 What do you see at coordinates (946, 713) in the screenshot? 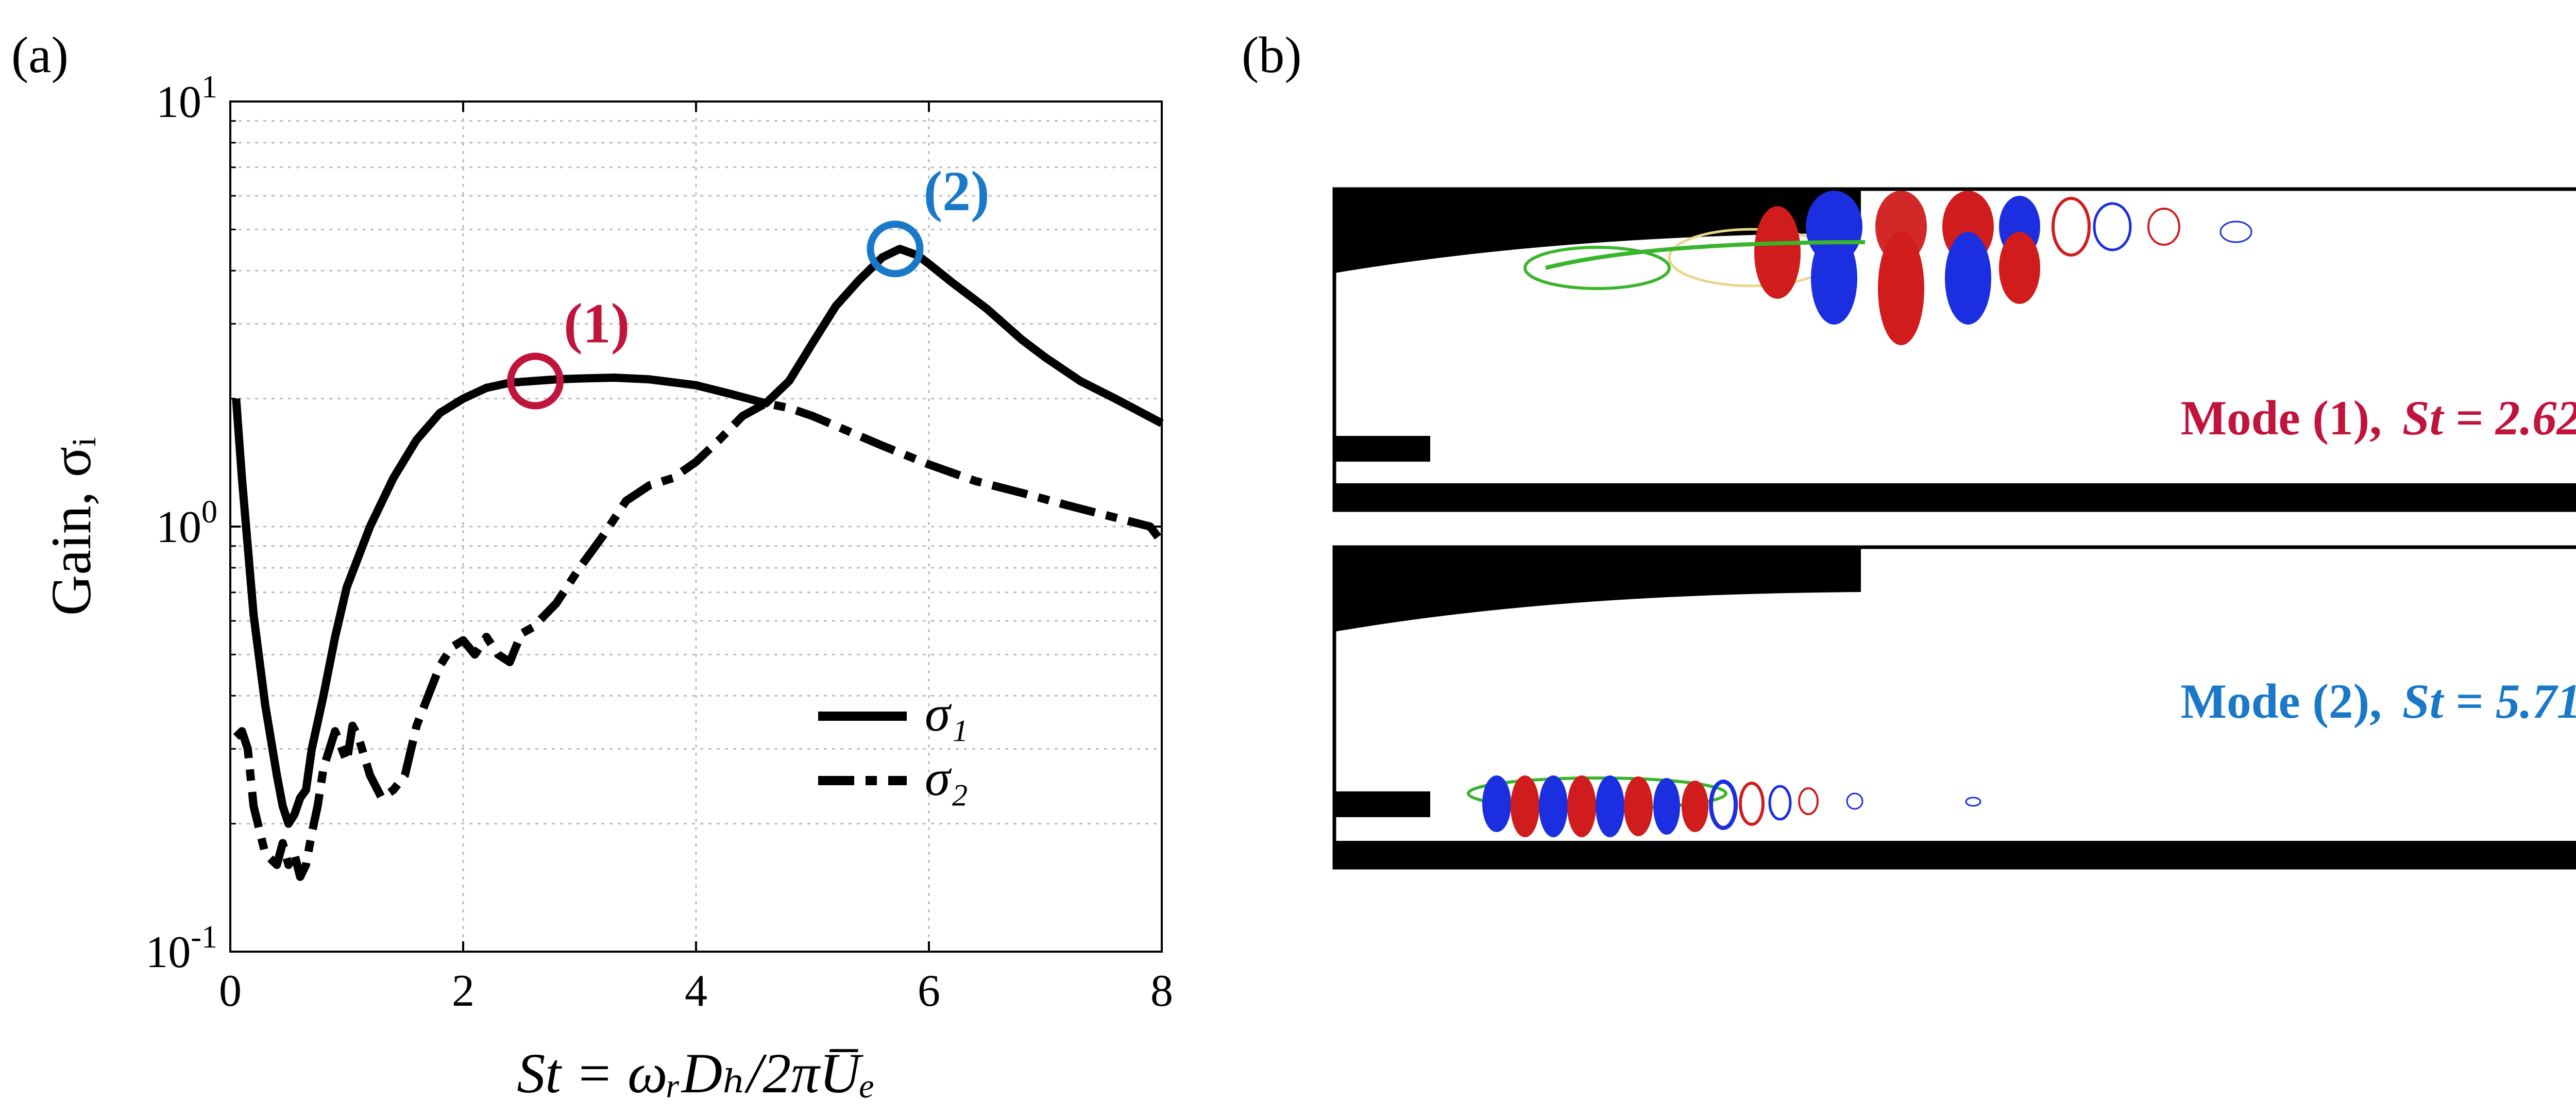
I see `legend-label-sigma1: σ₁` at bounding box center [946, 713].